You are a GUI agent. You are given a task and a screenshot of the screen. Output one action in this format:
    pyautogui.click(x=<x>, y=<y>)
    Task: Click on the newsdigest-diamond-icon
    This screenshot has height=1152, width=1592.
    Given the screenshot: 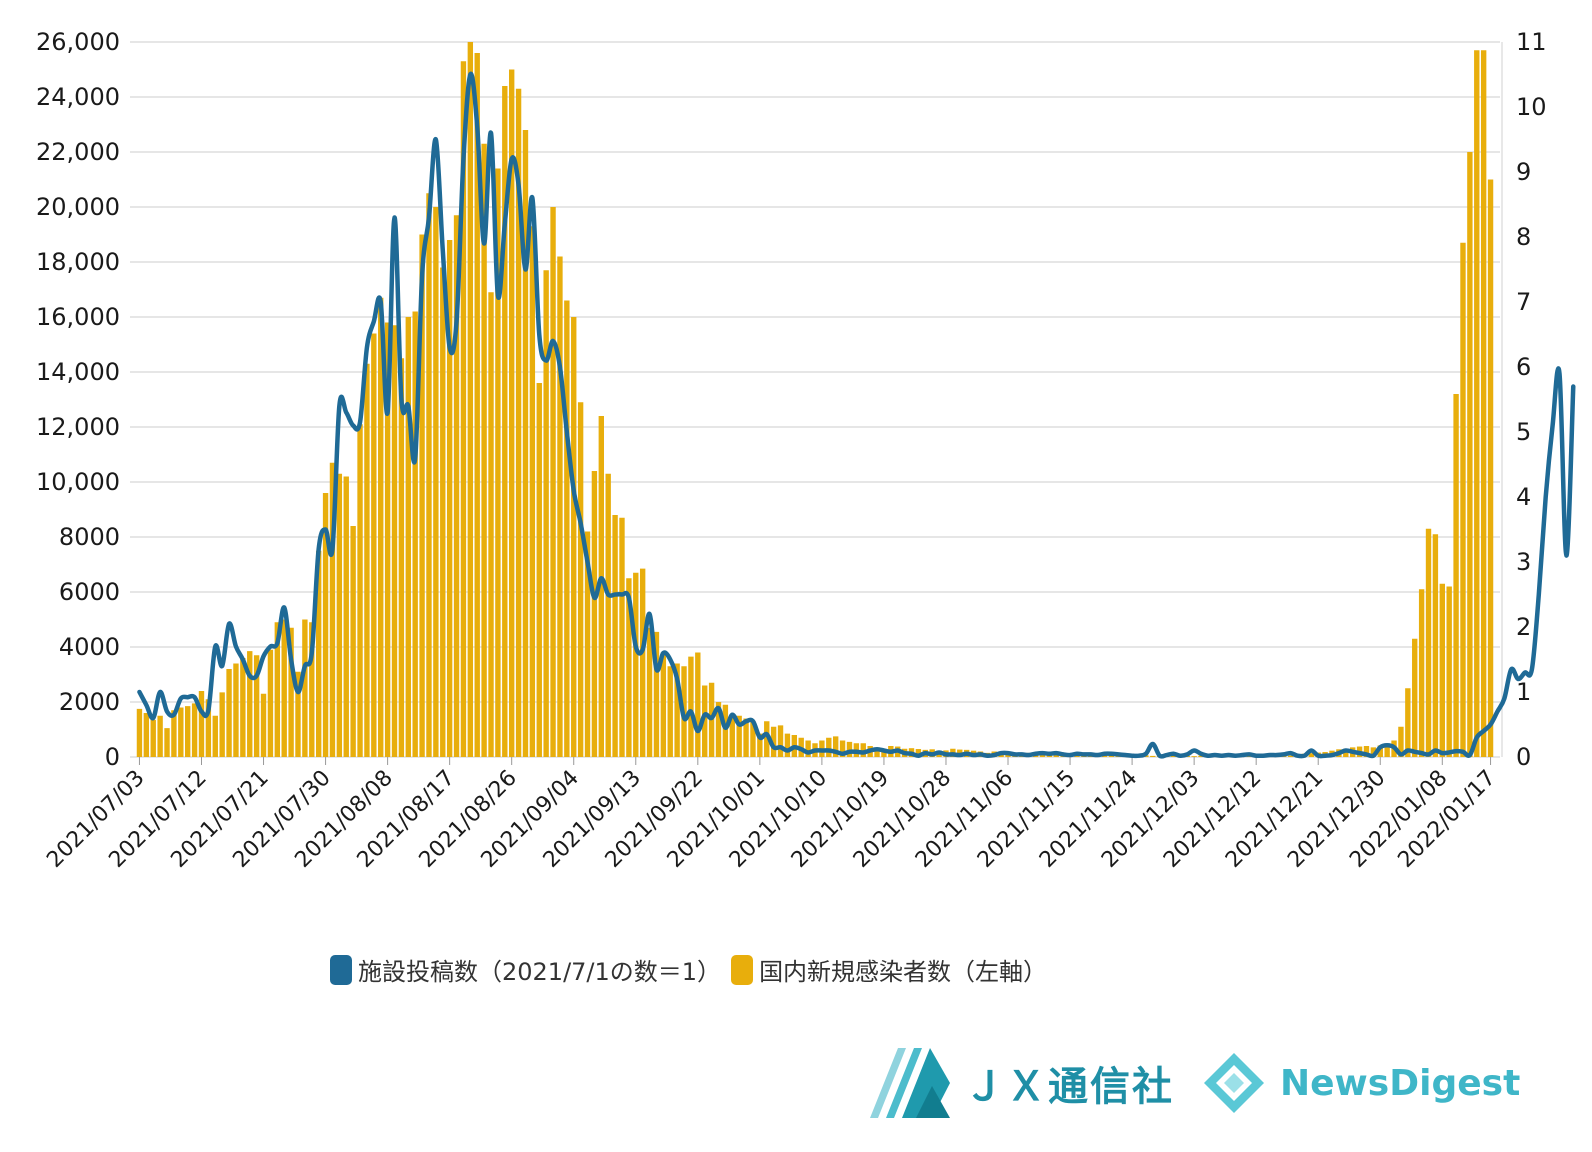 What is the action you would take?
    pyautogui.click(x=1234, y=1083)
    